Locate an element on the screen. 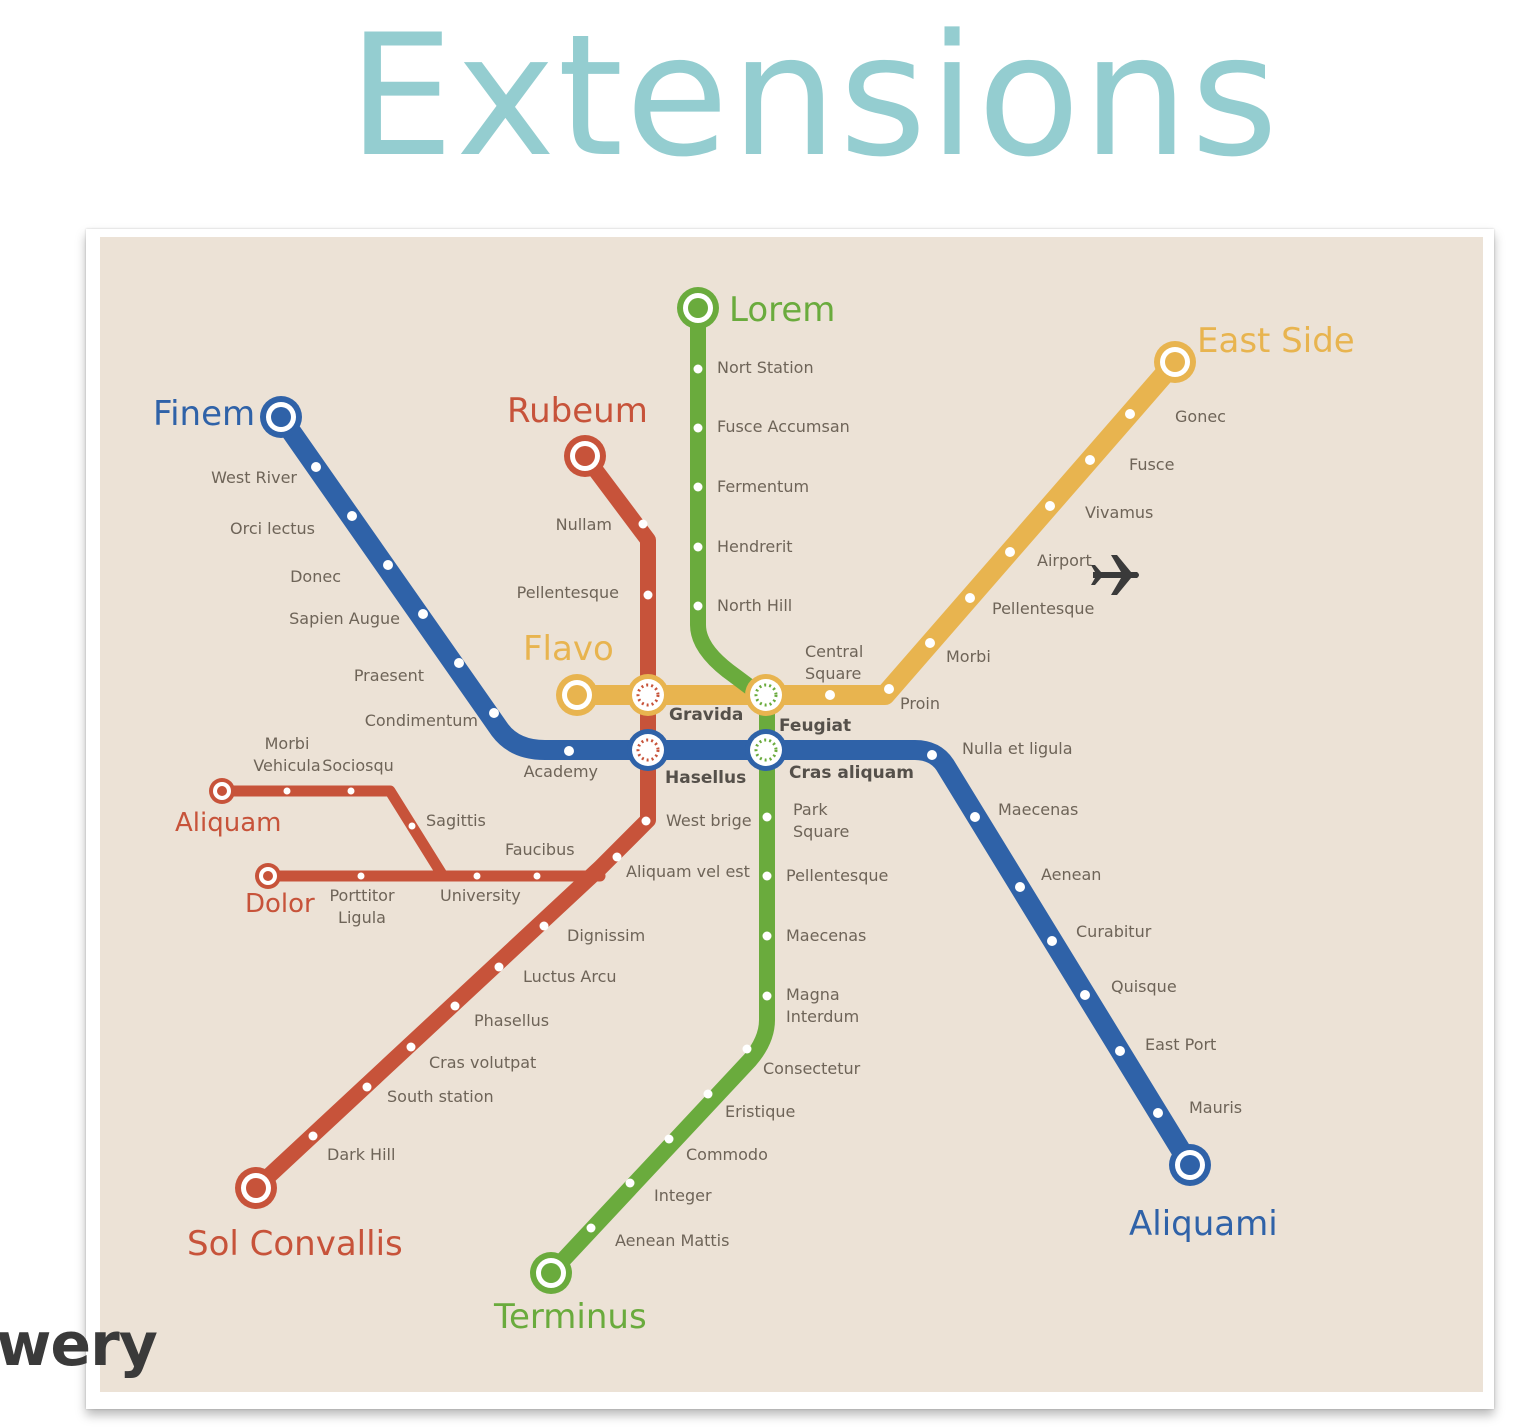 This screenshot has width=1528, height=1428. station-label: Cras volutpat is located at coordinates (482, 1062).